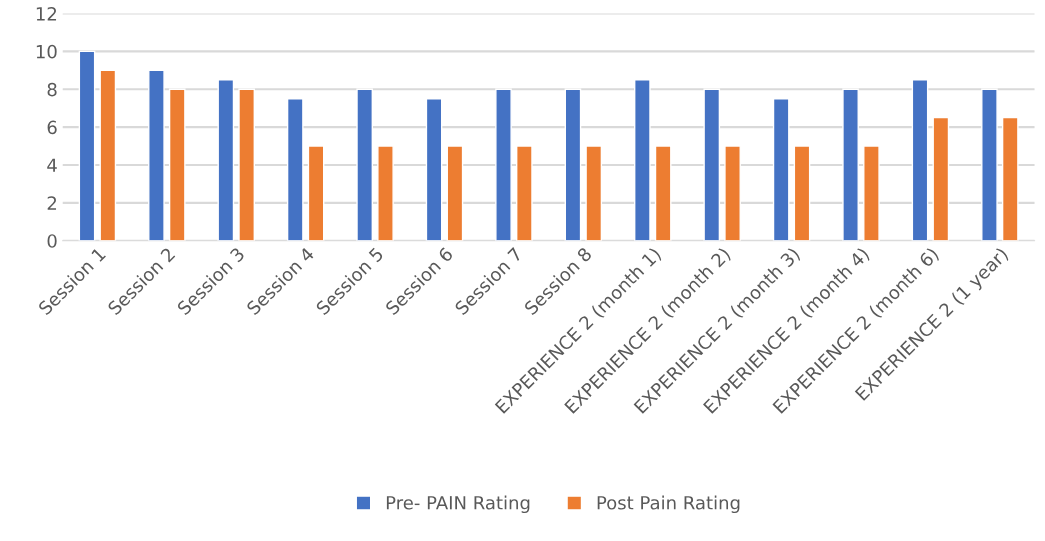 The width and height of the screenshot is (1045, 541). What do you see at coordinates (46, 13) in the screenshot?
I see `y-tick-label: 12` at bounding box center [46, 13].